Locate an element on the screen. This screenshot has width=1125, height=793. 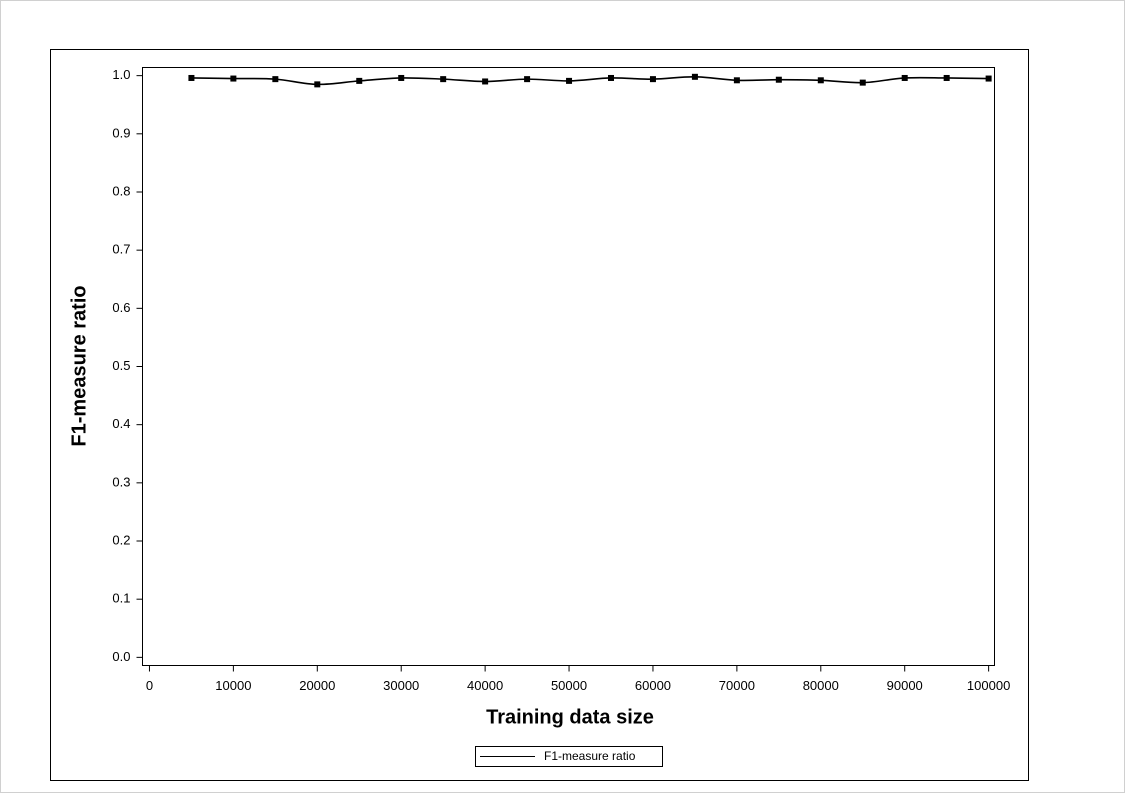
legend-label: F1-measure ratio is located at coordinates (590, 756).